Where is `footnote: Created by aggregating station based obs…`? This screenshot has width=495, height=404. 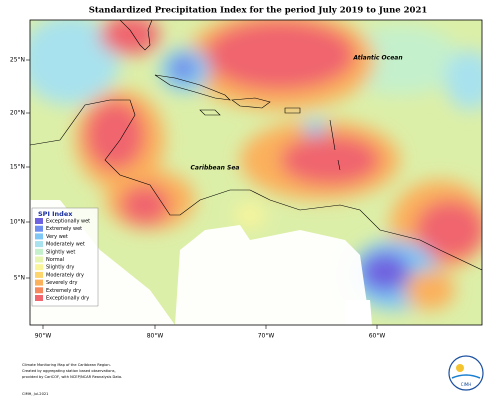 footnote: Created by aggregating station based obs… is located at coordinates (69, 371).